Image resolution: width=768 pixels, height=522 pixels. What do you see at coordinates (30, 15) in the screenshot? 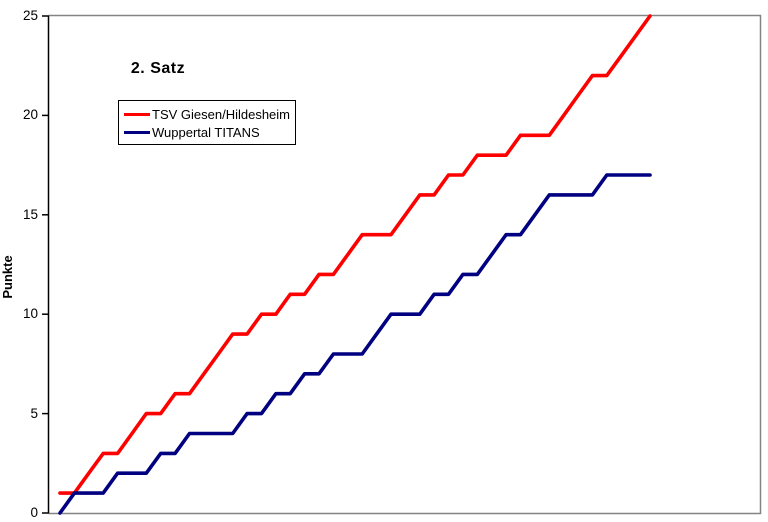
I see `y-tick-label: 25` at bounding box center [30, 15].